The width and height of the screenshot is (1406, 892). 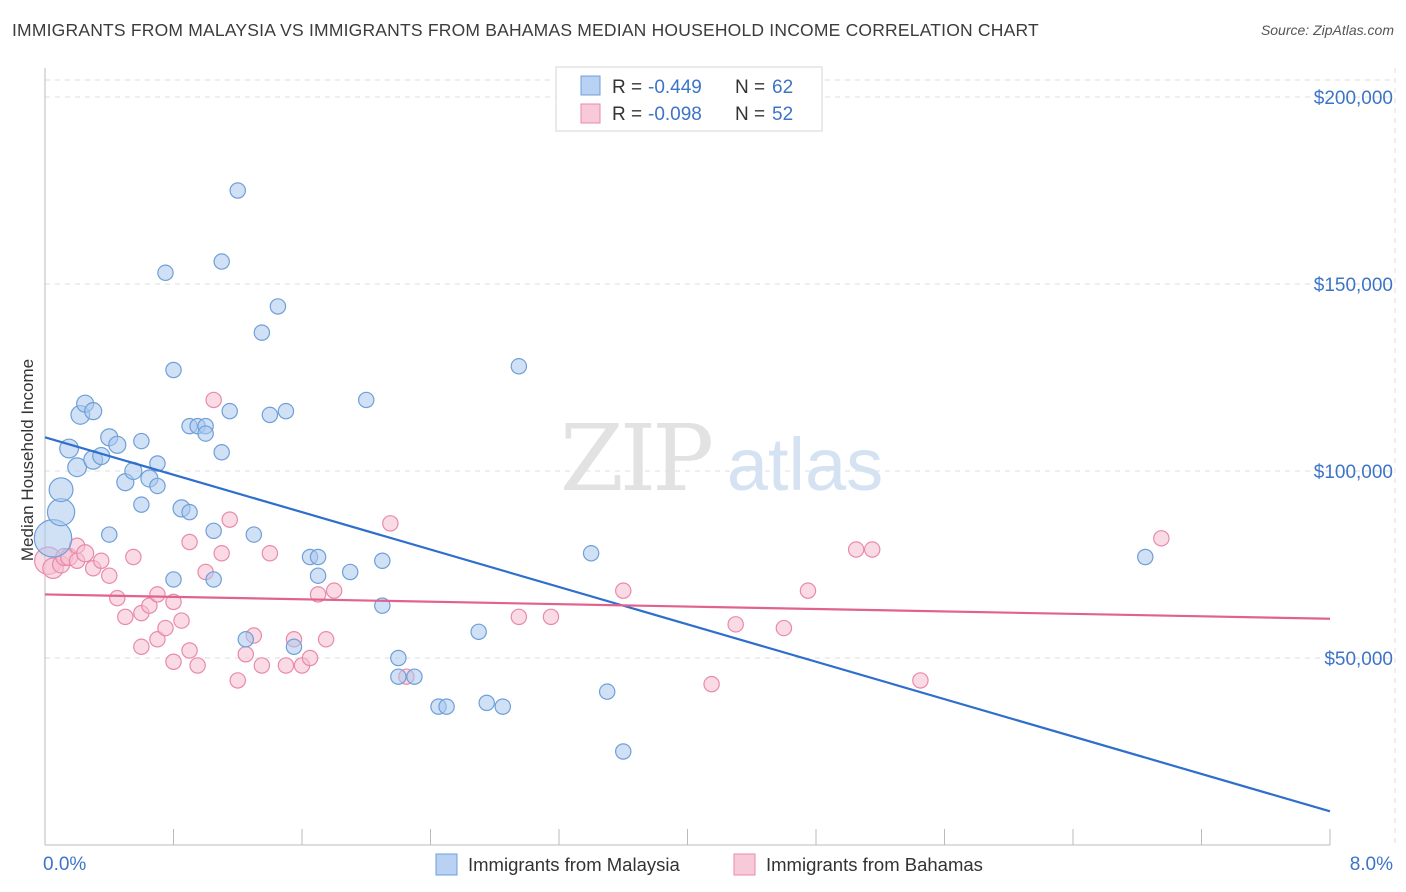 What do you see at coordinates (744, 864) in the screenshot?
I see `legend-bahamas-swatch` at bounding box center [744, 864].